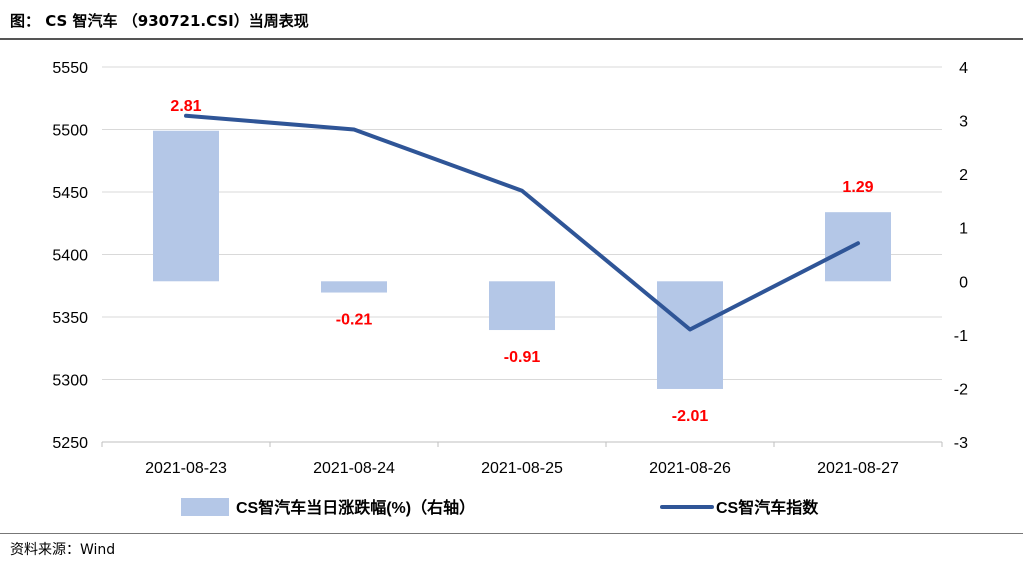  What do you see at coordinates (767, 507) in the screenshot?
I see `legend-line-label: CS智汽车指数` at bounding box center [767, 507].